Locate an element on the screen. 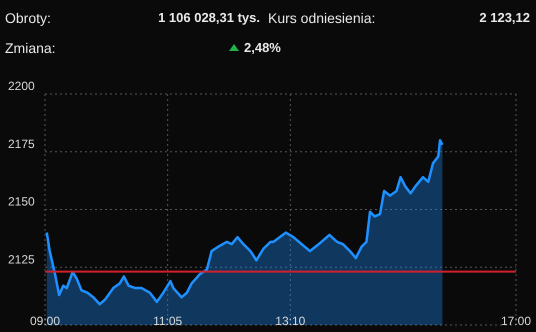 The height and width of the screenshot is (332, 536). text: 2,48% is located at coordinates (262, 47).